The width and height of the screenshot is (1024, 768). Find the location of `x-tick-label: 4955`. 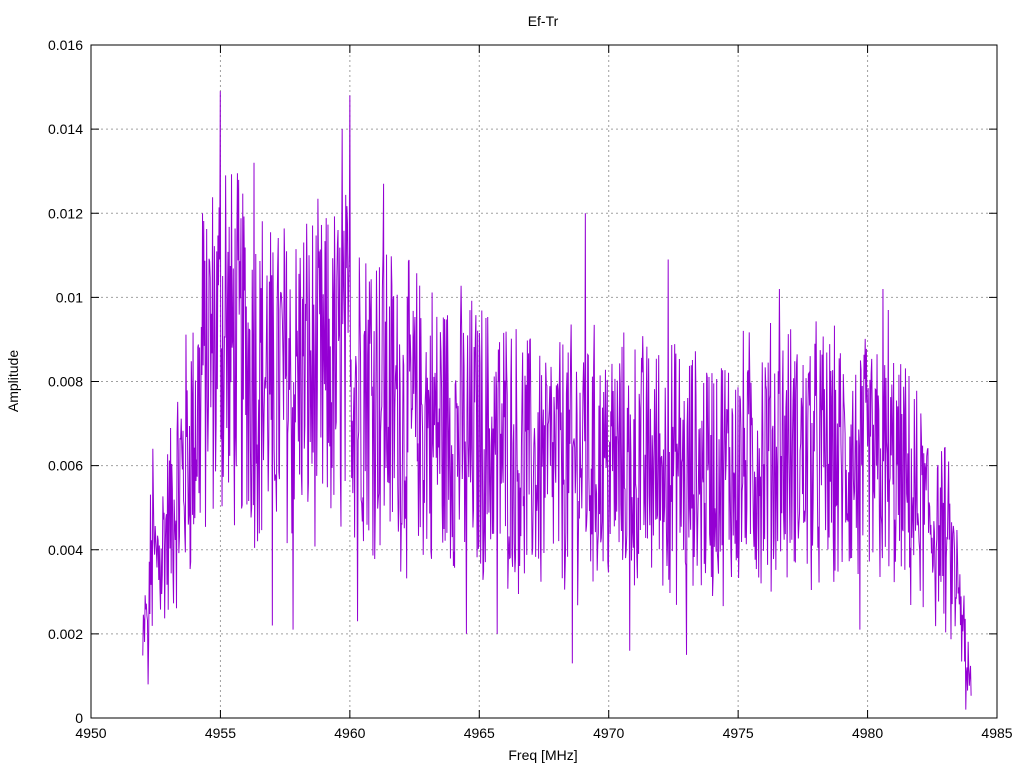

x-tick-label: 4955 is located at coordinates (220, 733).